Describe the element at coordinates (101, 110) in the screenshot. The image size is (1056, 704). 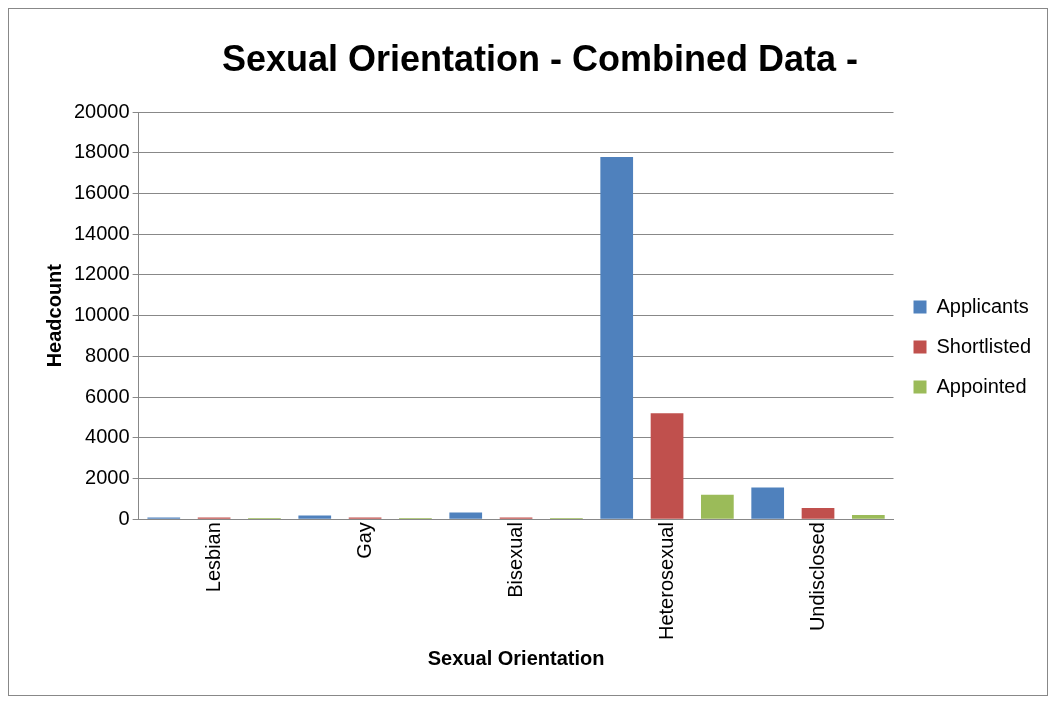
I see `y-tick-label: 20000` at that location.